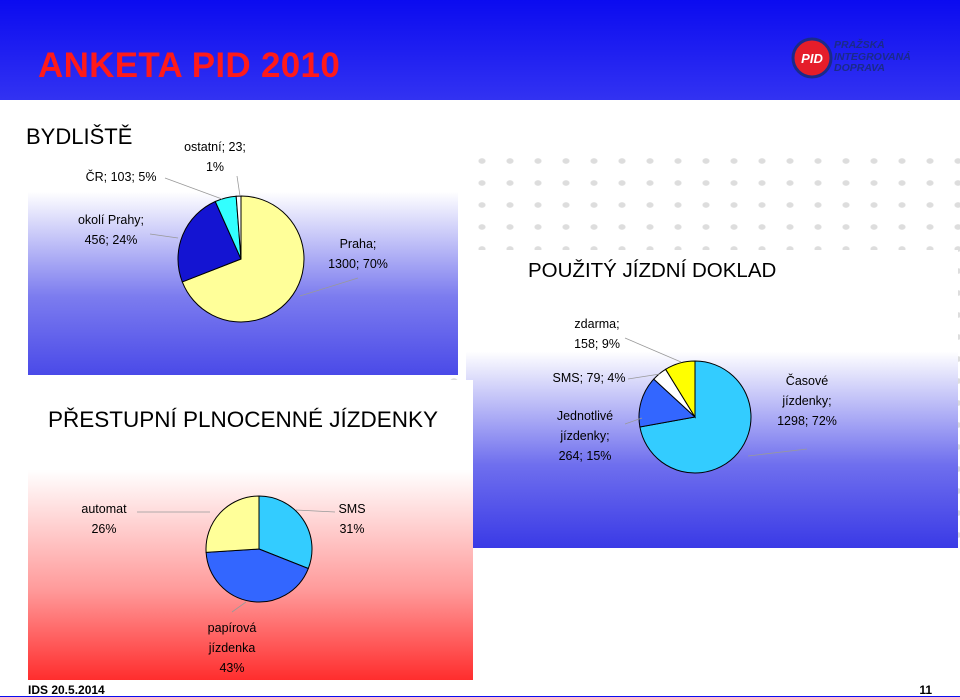 The height and width of the screenshot is (697, 960). What do you see at coordinates (597, 334) in the screenshot?
I see `doklad-label-zdarma: zdarma; 158; 9%` at bounding box center [597, 334].